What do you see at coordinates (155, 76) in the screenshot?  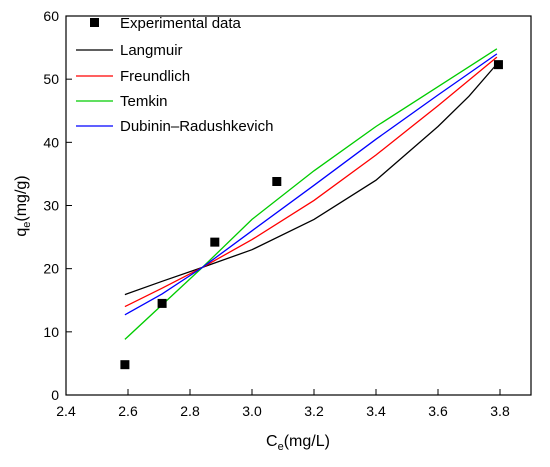 I see `legend-label-freundlich: Freundlich` at bounding box center [155, 76].